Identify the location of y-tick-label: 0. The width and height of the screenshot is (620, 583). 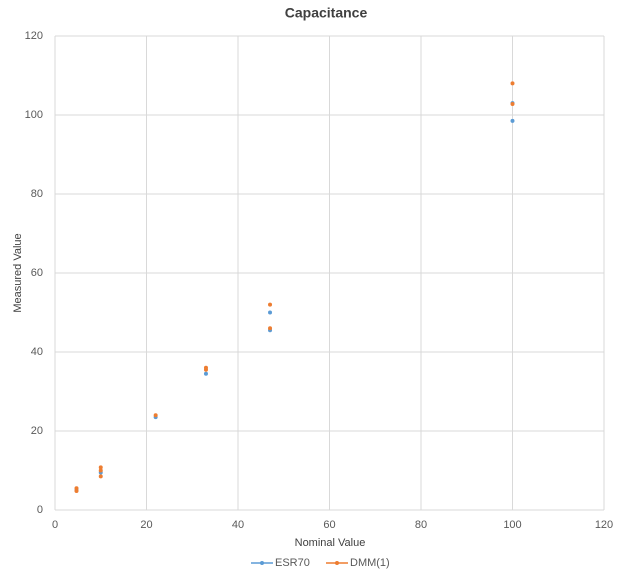
(40, 510).